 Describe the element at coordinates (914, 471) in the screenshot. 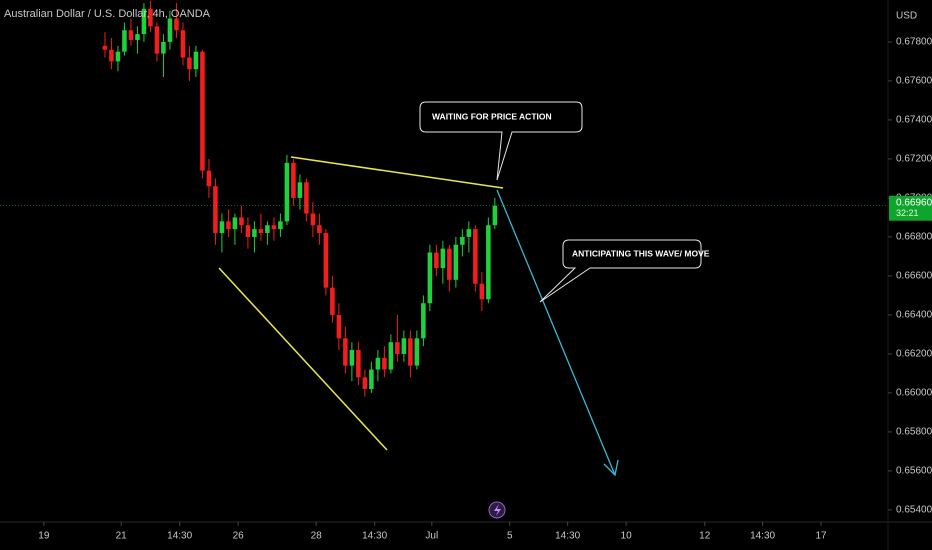

I see `y-tick-label: 0.65600` at that location.